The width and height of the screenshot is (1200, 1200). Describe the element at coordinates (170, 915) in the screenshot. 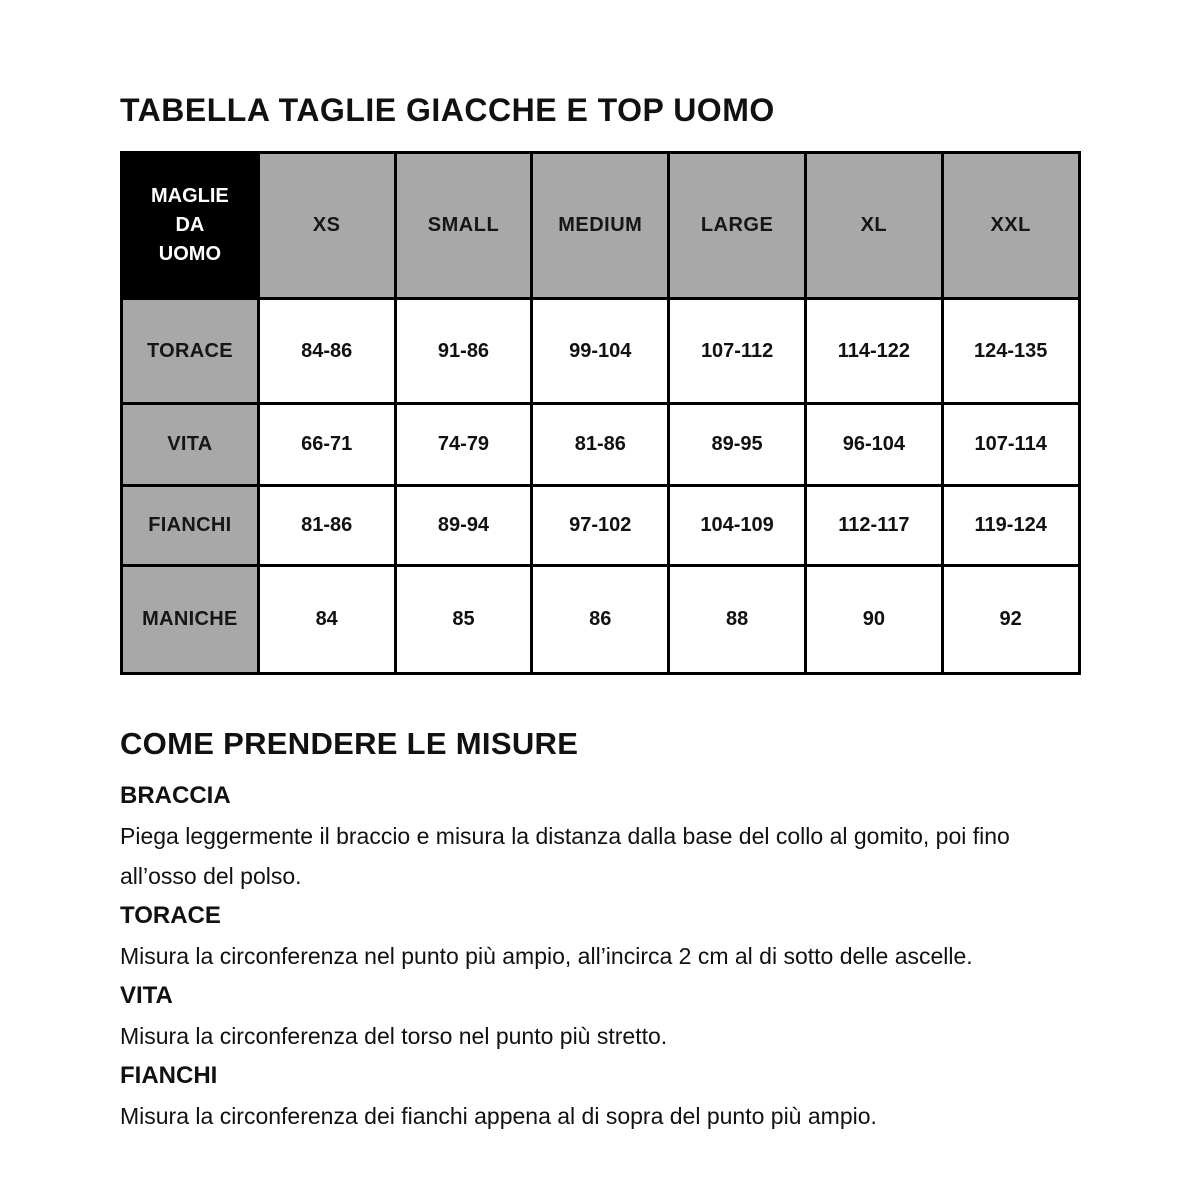

I see `measure-label-torace: TORACE` at that location.